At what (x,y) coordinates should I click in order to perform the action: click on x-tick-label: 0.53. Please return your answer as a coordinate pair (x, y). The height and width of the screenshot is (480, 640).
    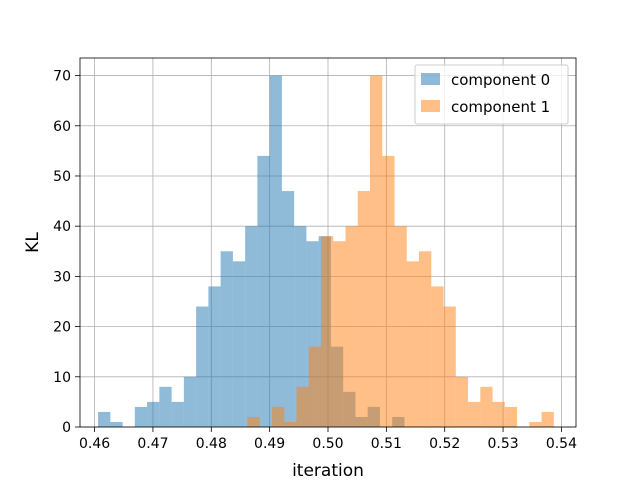
    Looking at the image, I should click on (502, 444).